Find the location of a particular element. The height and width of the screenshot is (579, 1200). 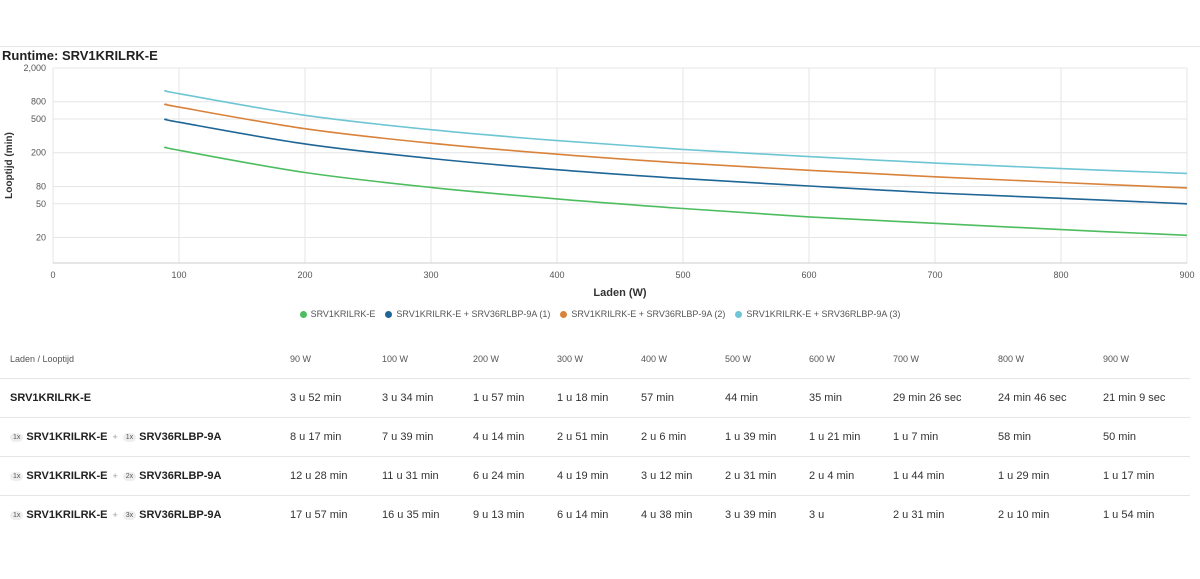

col-header: 500 W is located at coordinates (738, 359).